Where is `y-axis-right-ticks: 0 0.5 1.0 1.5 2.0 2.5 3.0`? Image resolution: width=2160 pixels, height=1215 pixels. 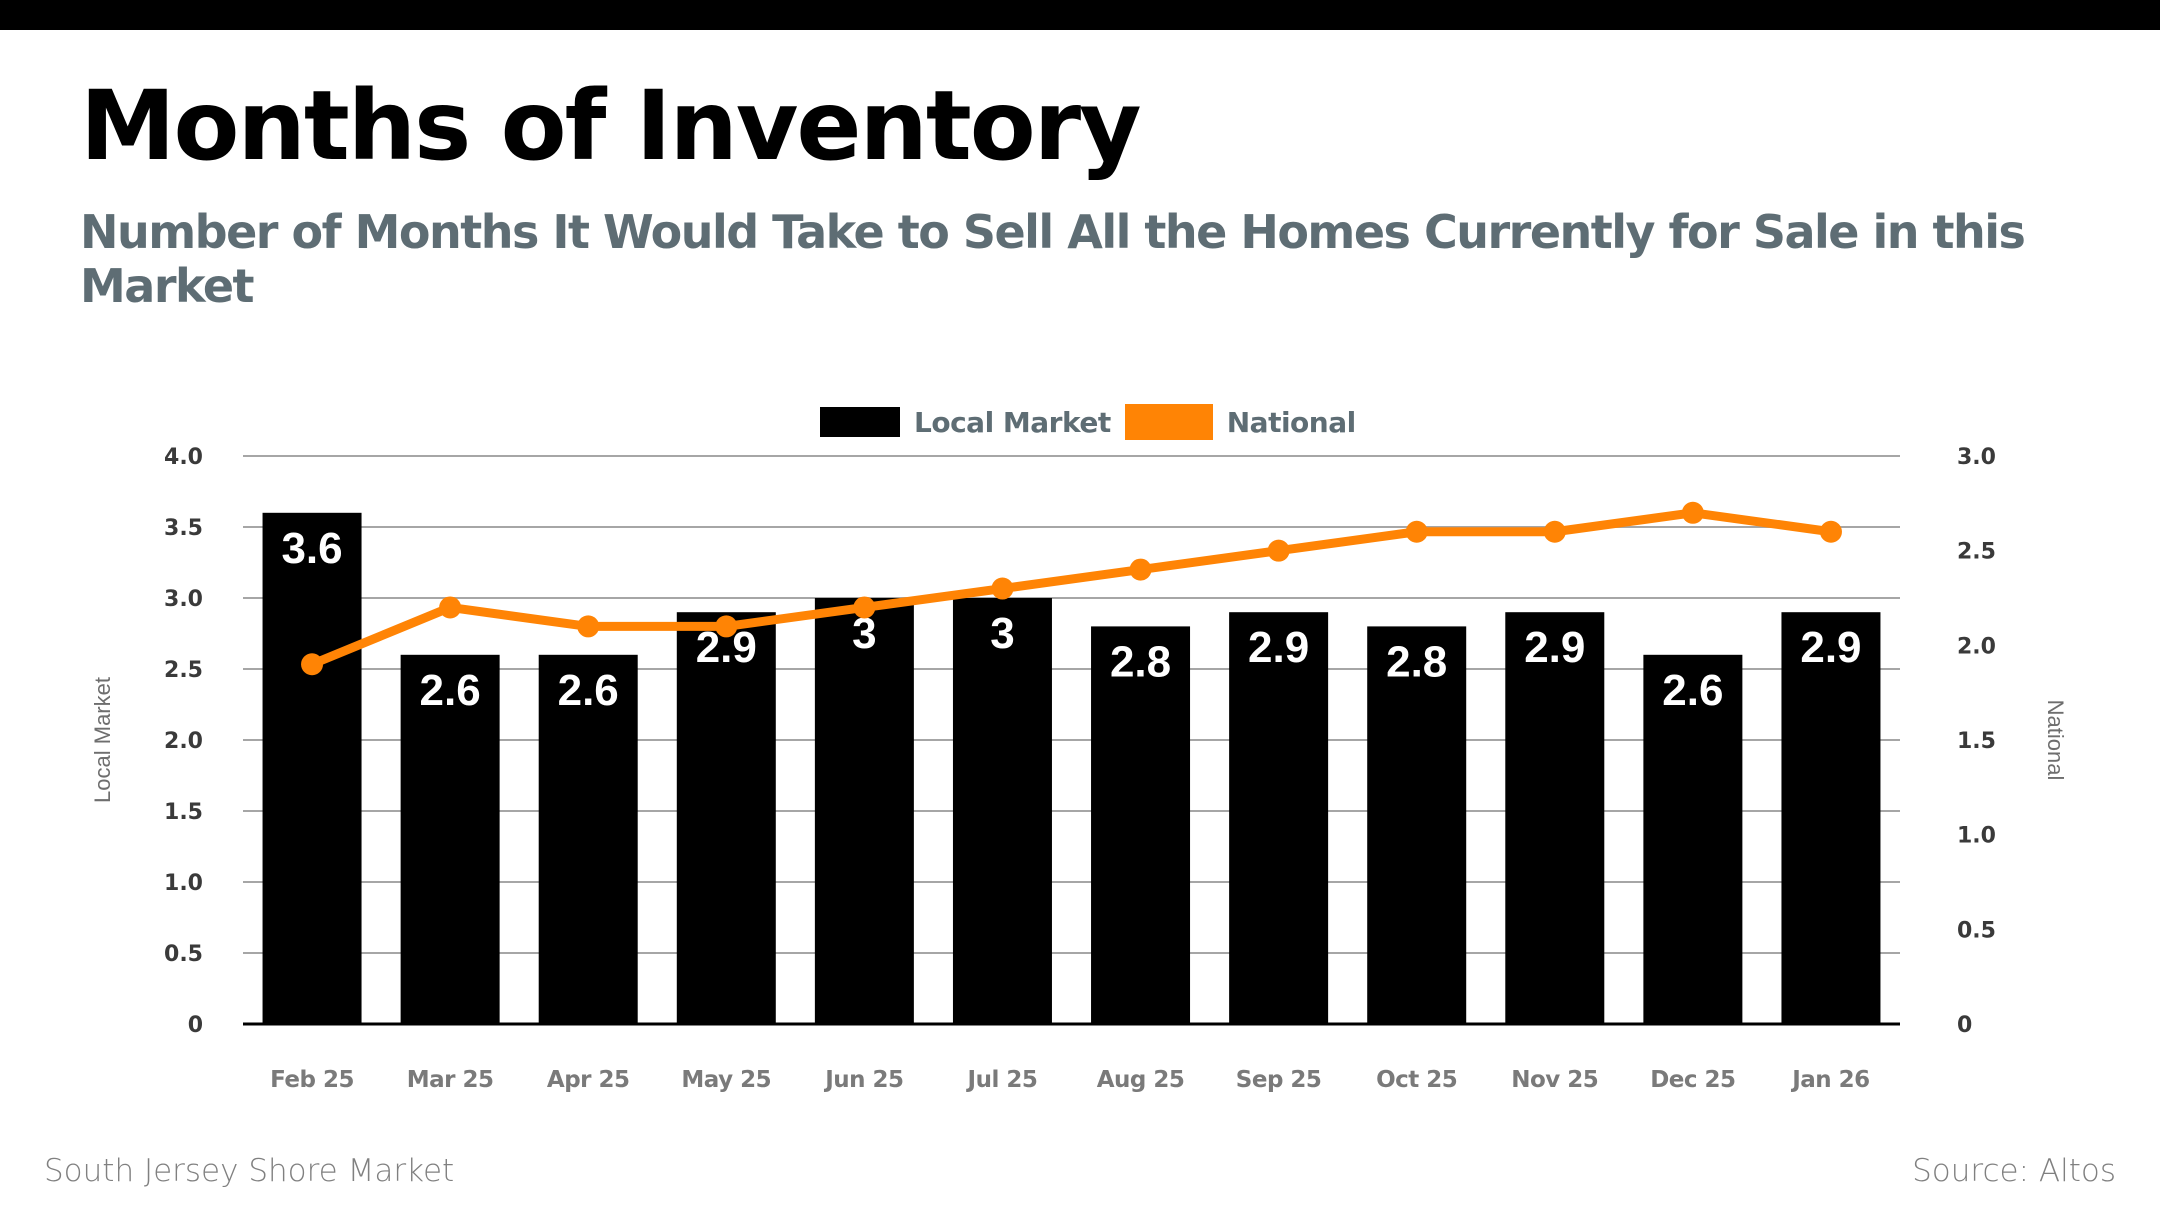
y-axis-right-ticks: 0 0.5 1.0 1.5 2.0 2.5 3.0 is located at coordinates (1976, 741).